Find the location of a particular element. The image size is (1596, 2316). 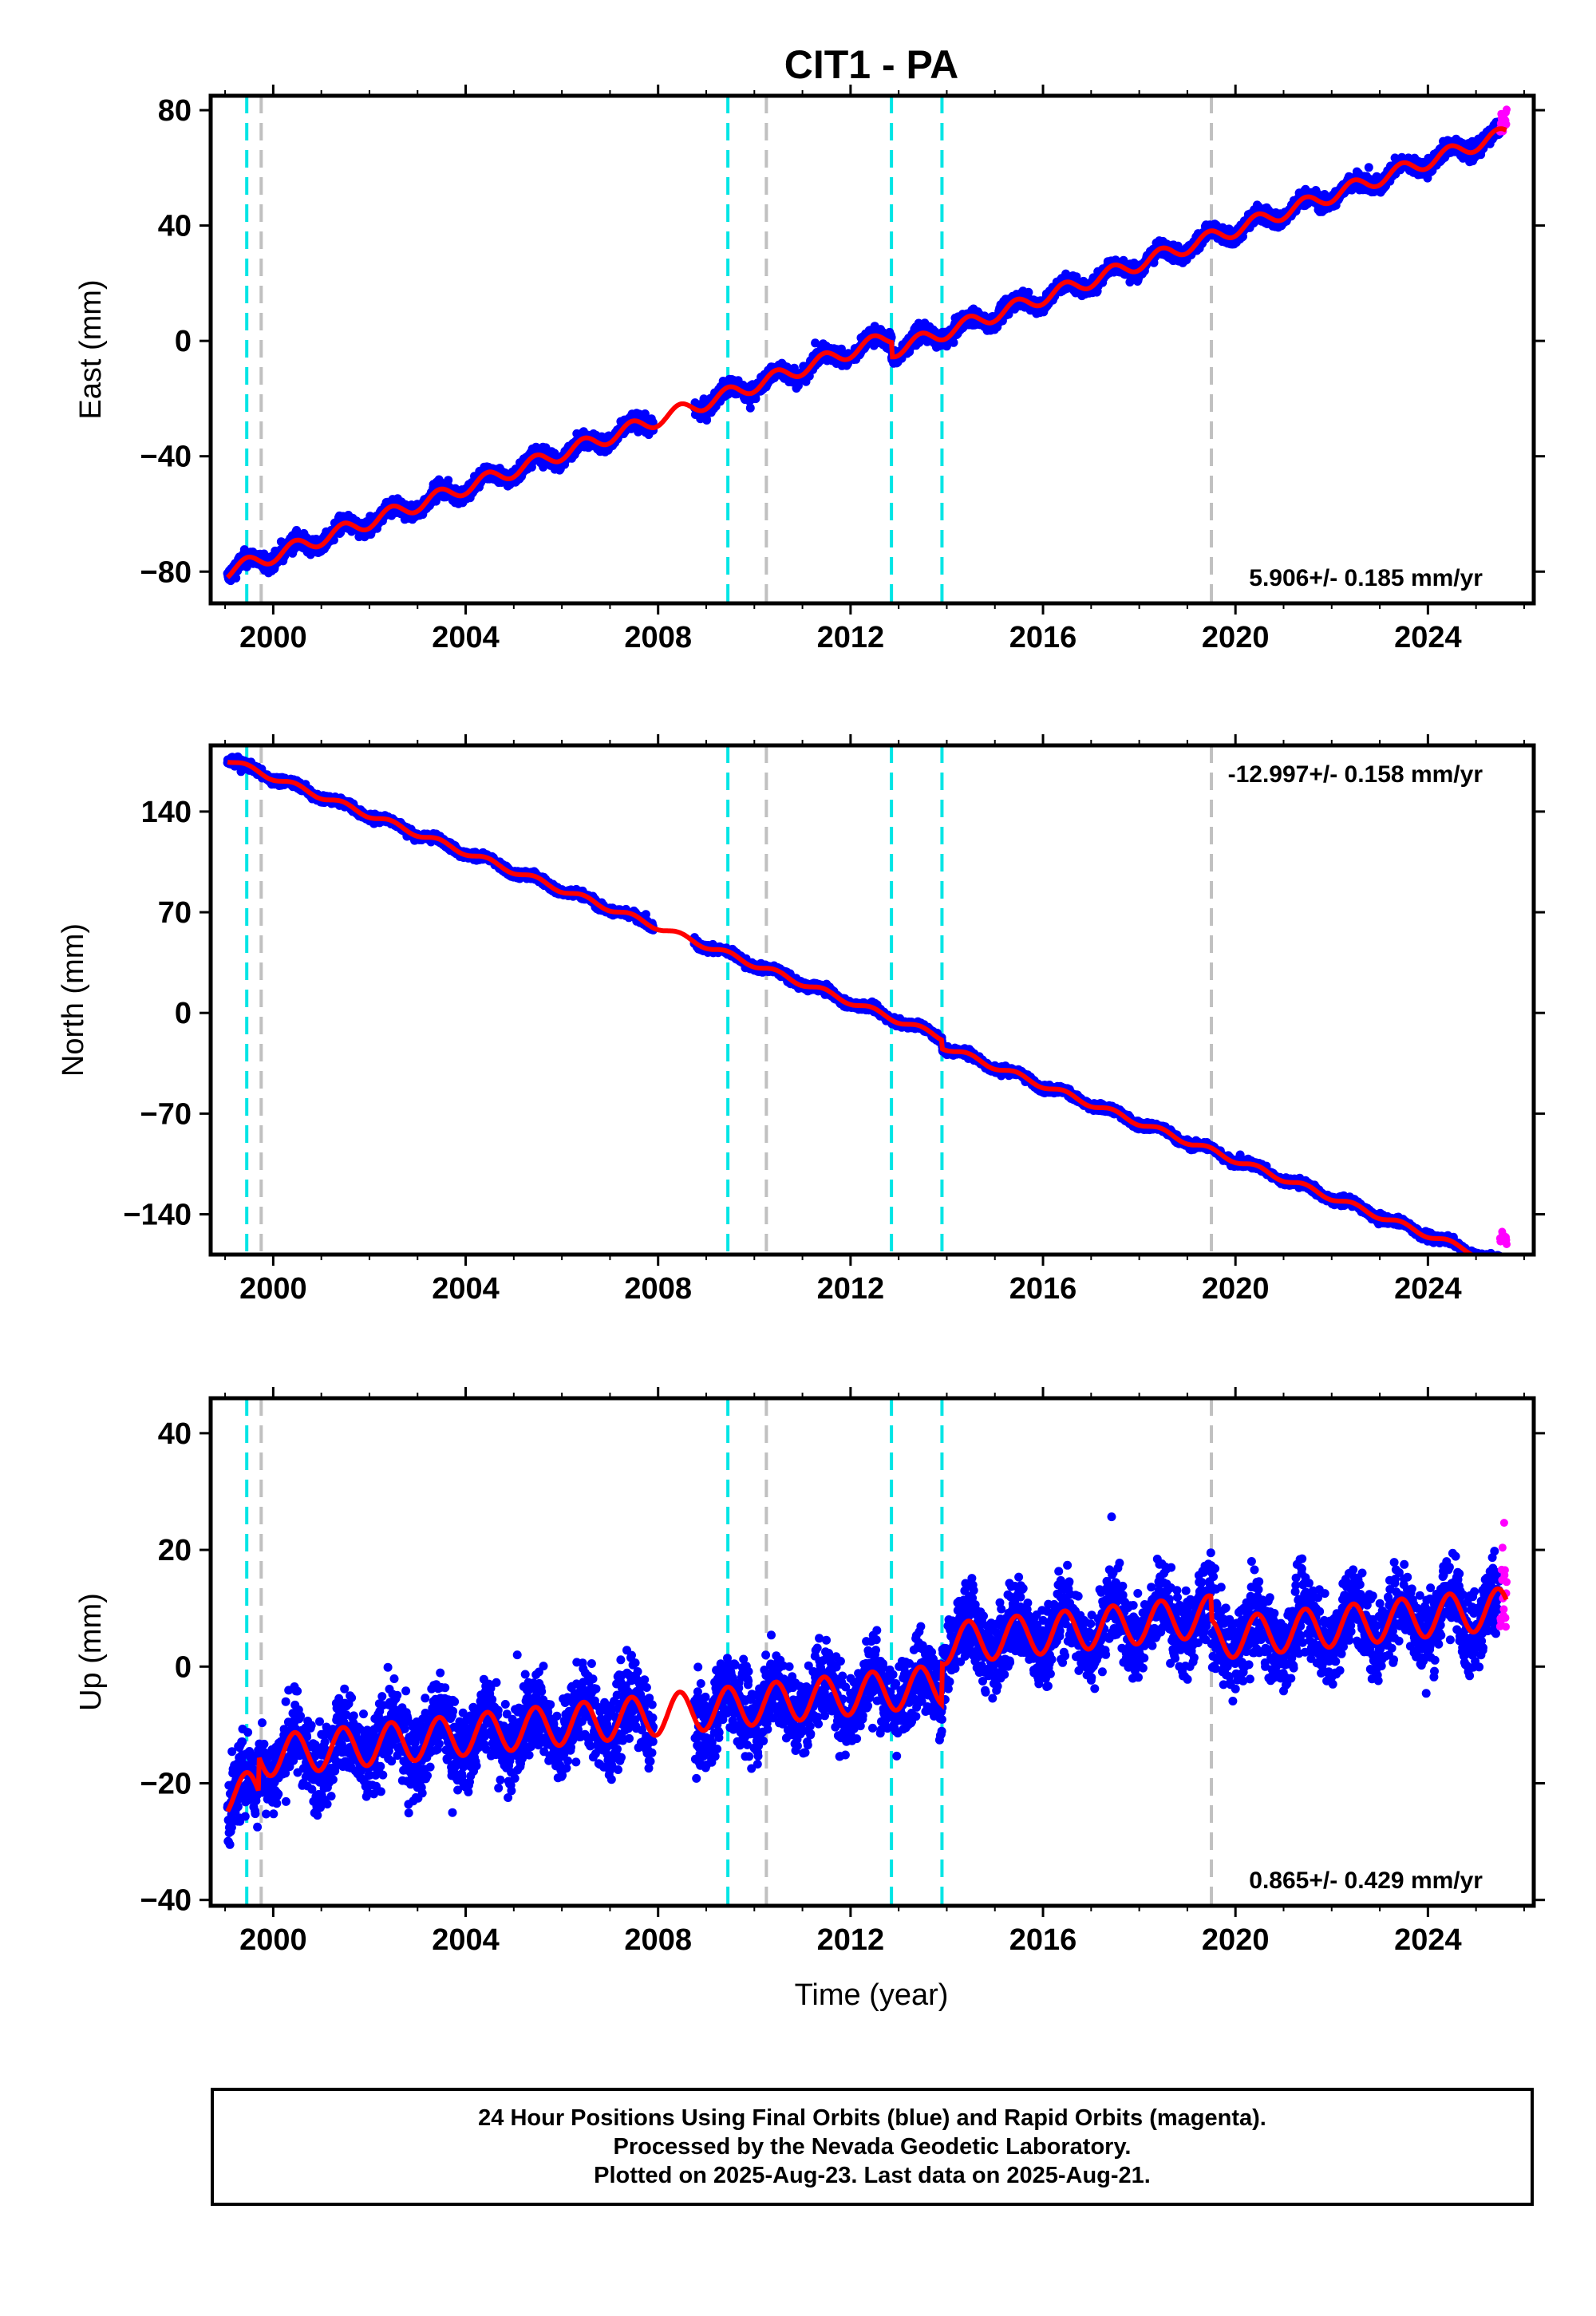

x-tick-label: 2008 is located at coordinates (658, 637).